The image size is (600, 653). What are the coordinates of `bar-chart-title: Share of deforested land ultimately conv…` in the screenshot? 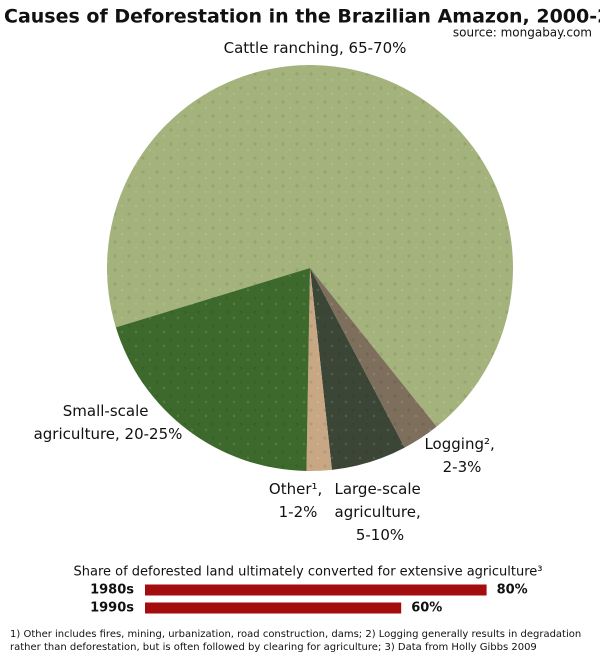 It's located at (308, 572).